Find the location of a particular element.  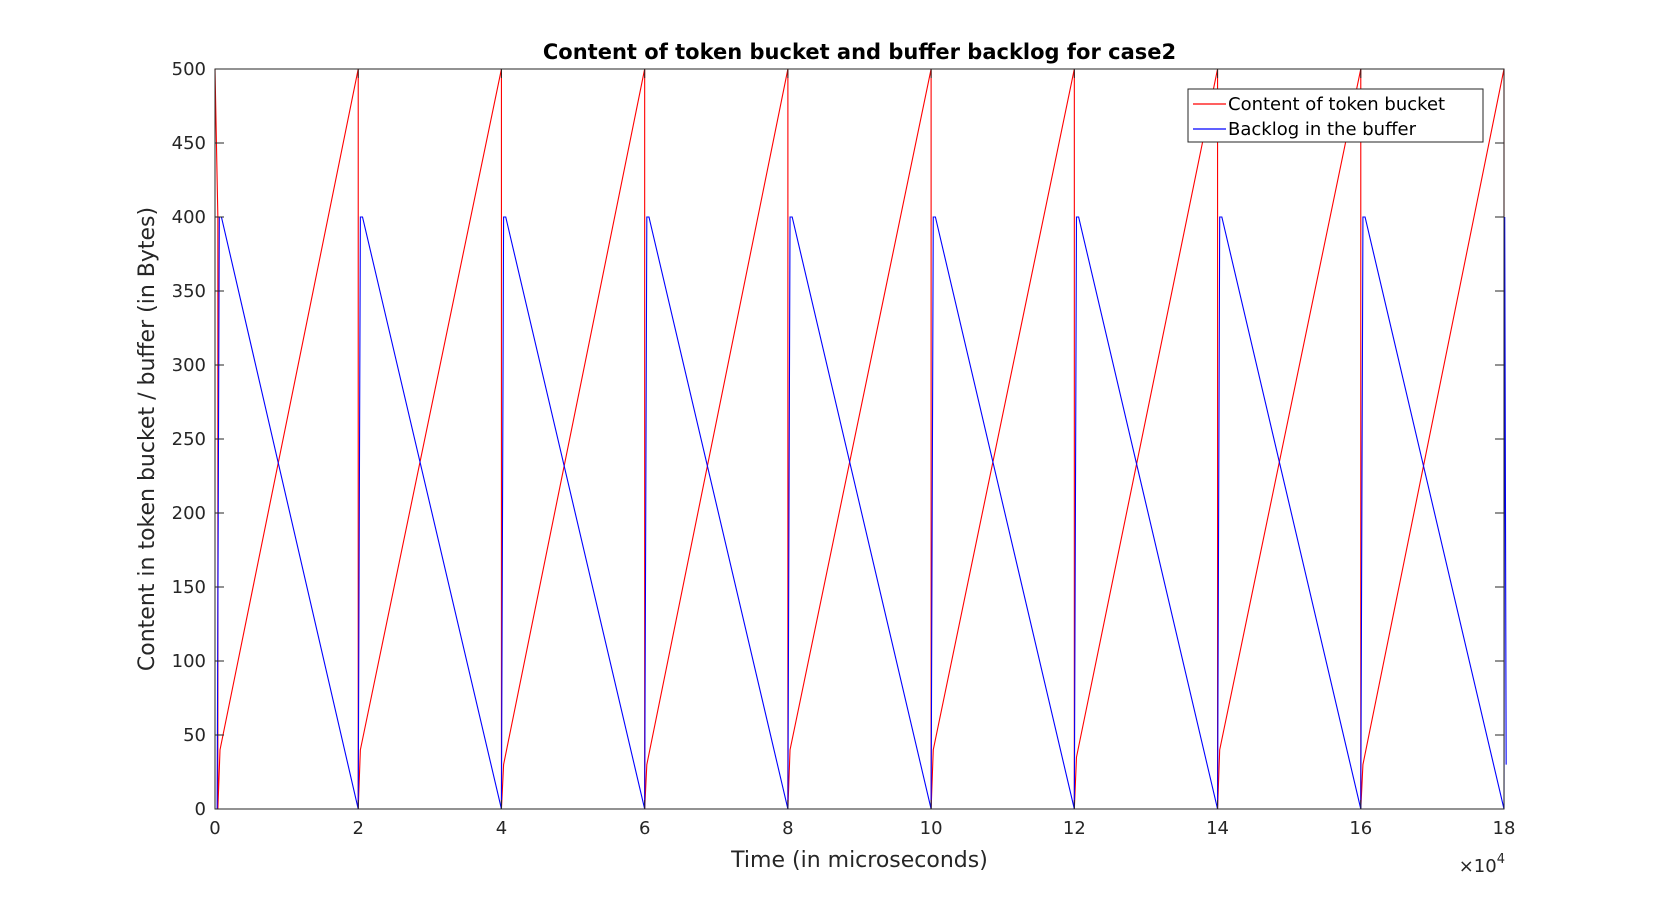

y-tick-label: 300 is located at coordinates (189, 365).